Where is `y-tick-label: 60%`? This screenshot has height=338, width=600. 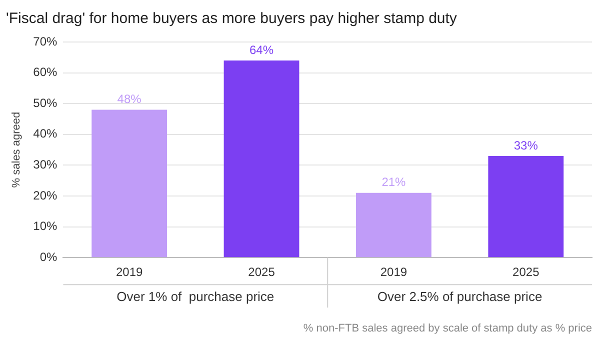
y-tick-label: 60% is located at coordinates (45, 72).